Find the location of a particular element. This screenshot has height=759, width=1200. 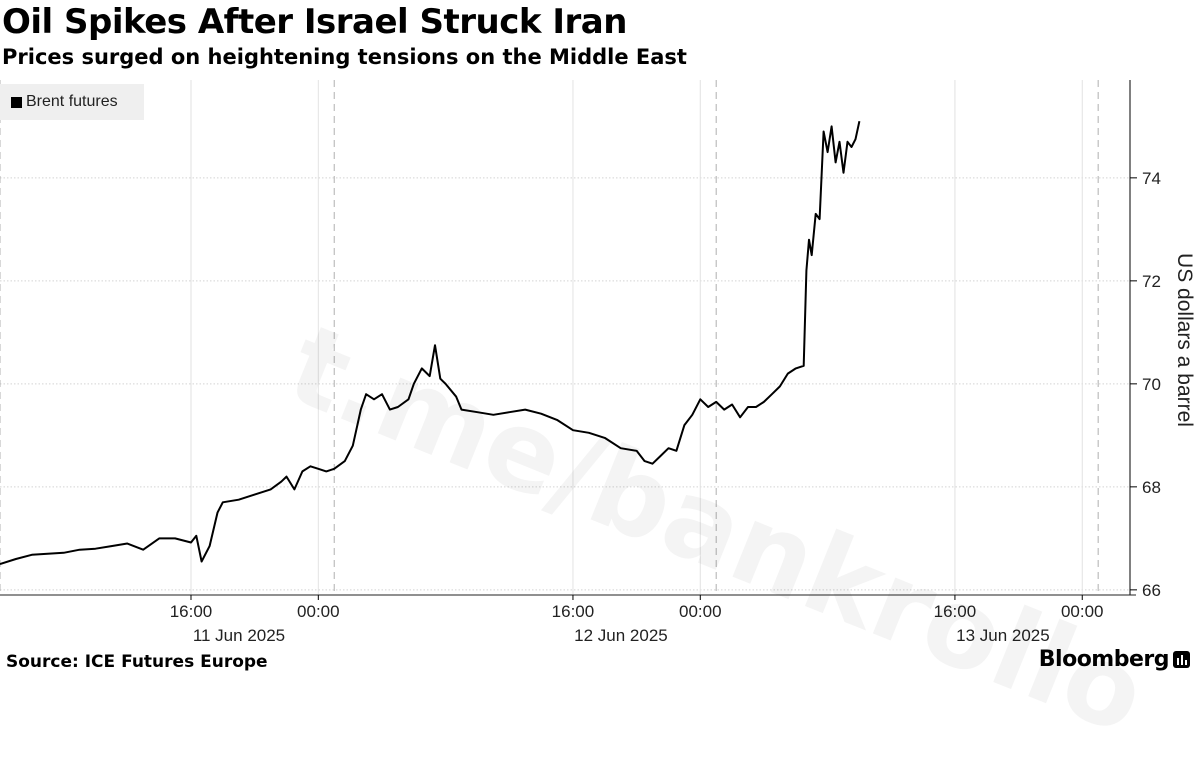

legend: Brent futures is located at coordinates (72, 102).